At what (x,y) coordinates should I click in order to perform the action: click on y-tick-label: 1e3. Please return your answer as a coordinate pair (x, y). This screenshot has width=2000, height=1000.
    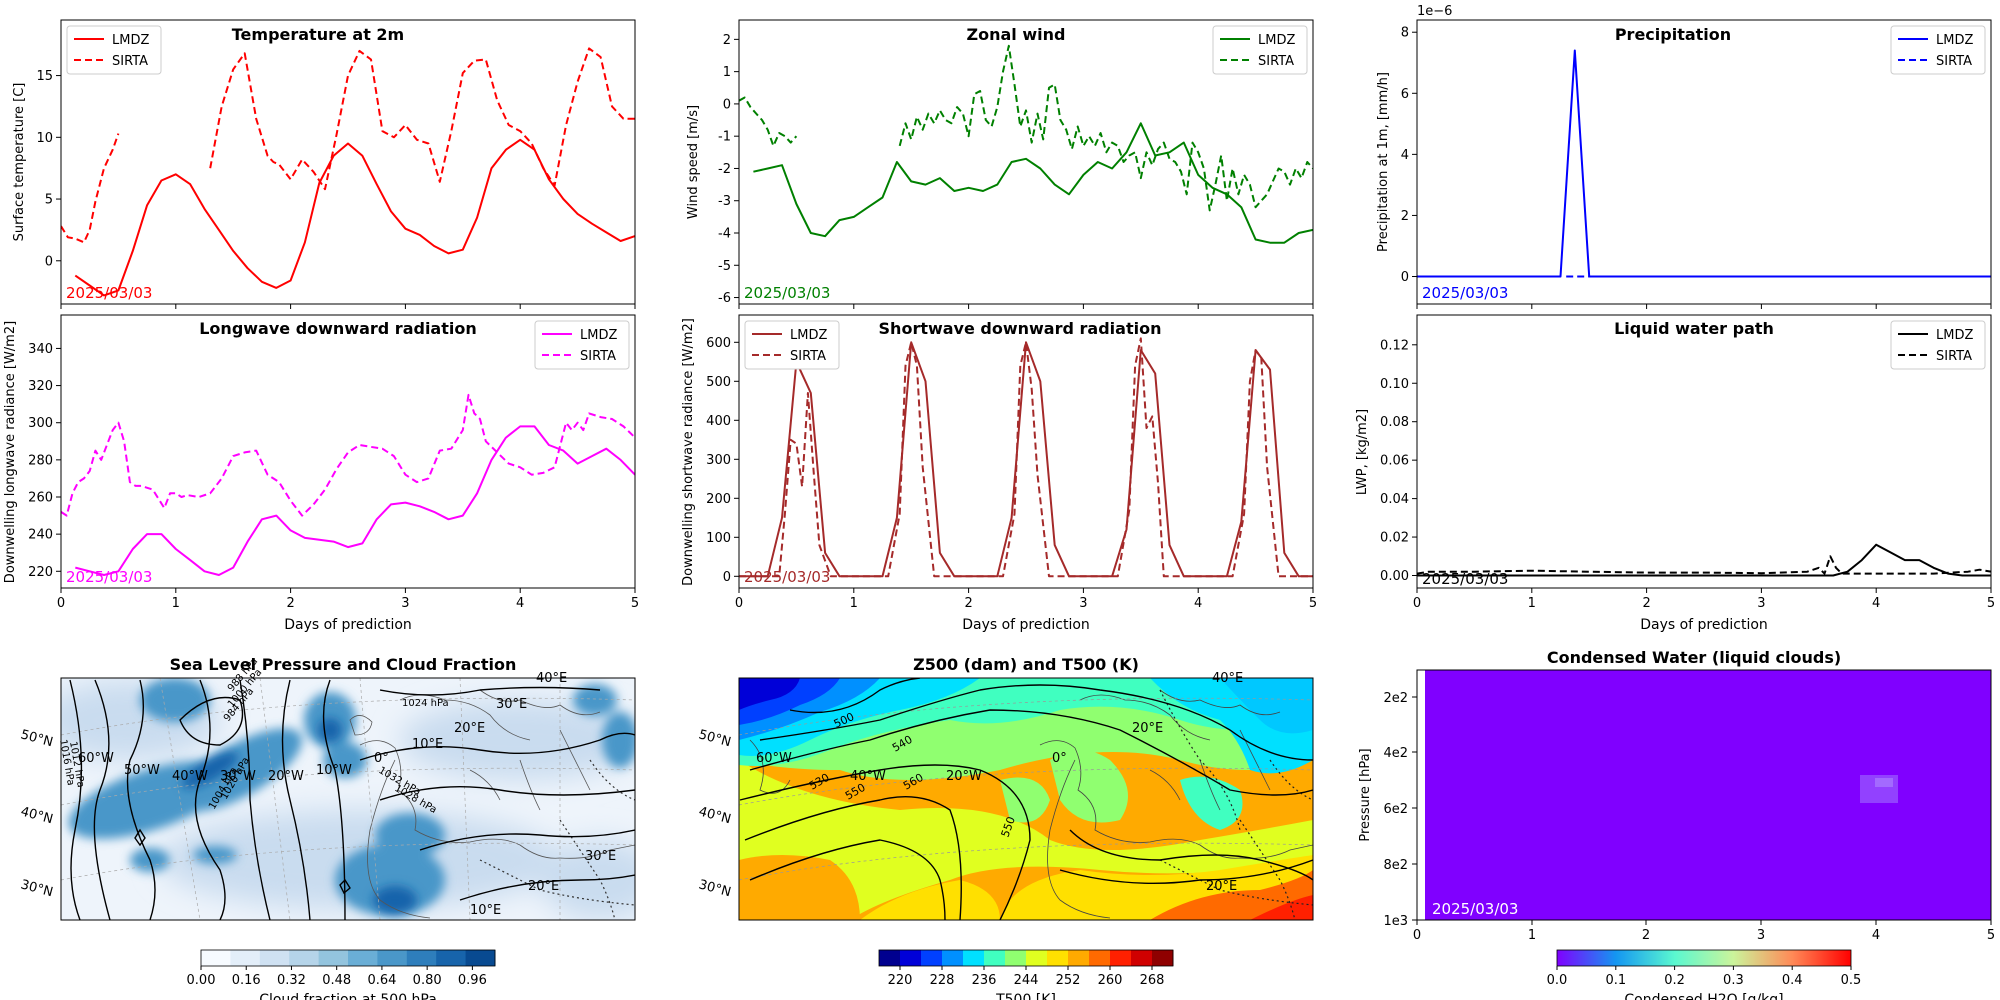
    Looking at the image, I should click on (1395, 921).